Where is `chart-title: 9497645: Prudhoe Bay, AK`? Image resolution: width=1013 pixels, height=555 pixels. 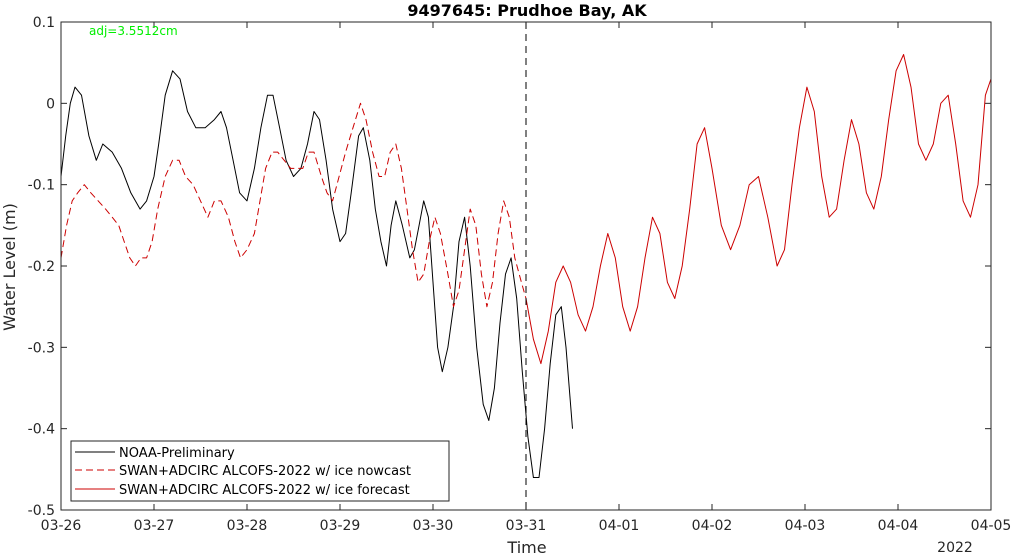 chart-title: 9497645: Prudhoe Bay, AK is located at coordinates (527, 10).